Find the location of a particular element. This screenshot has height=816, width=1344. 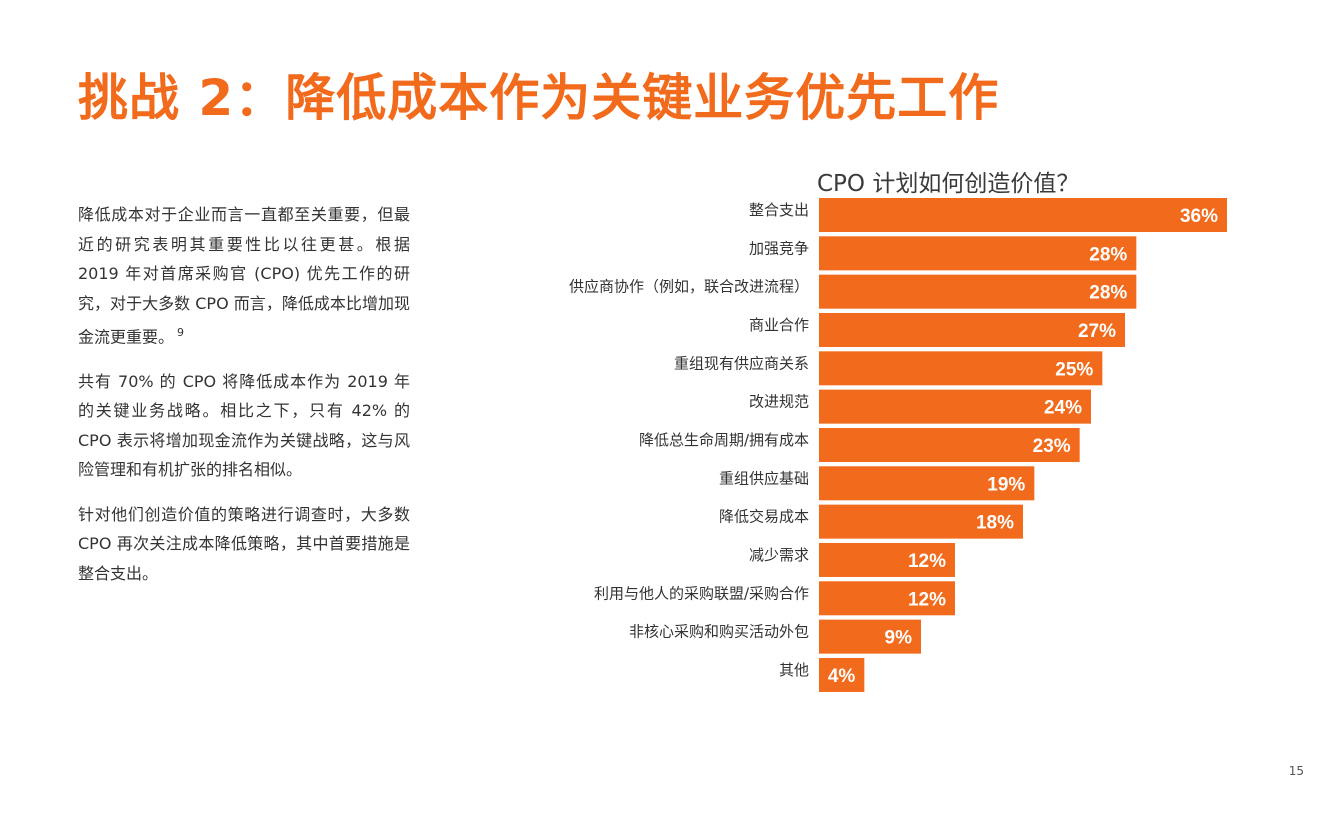

category-label: 重组供应基础 is located at coordinates (764, 478).